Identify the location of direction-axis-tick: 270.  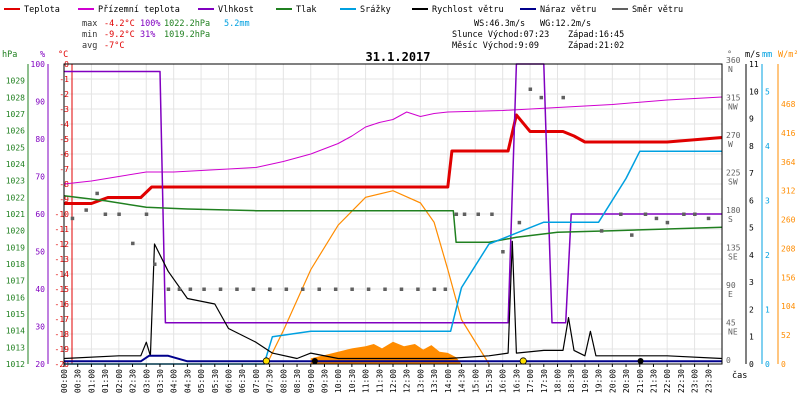
(733, 135).